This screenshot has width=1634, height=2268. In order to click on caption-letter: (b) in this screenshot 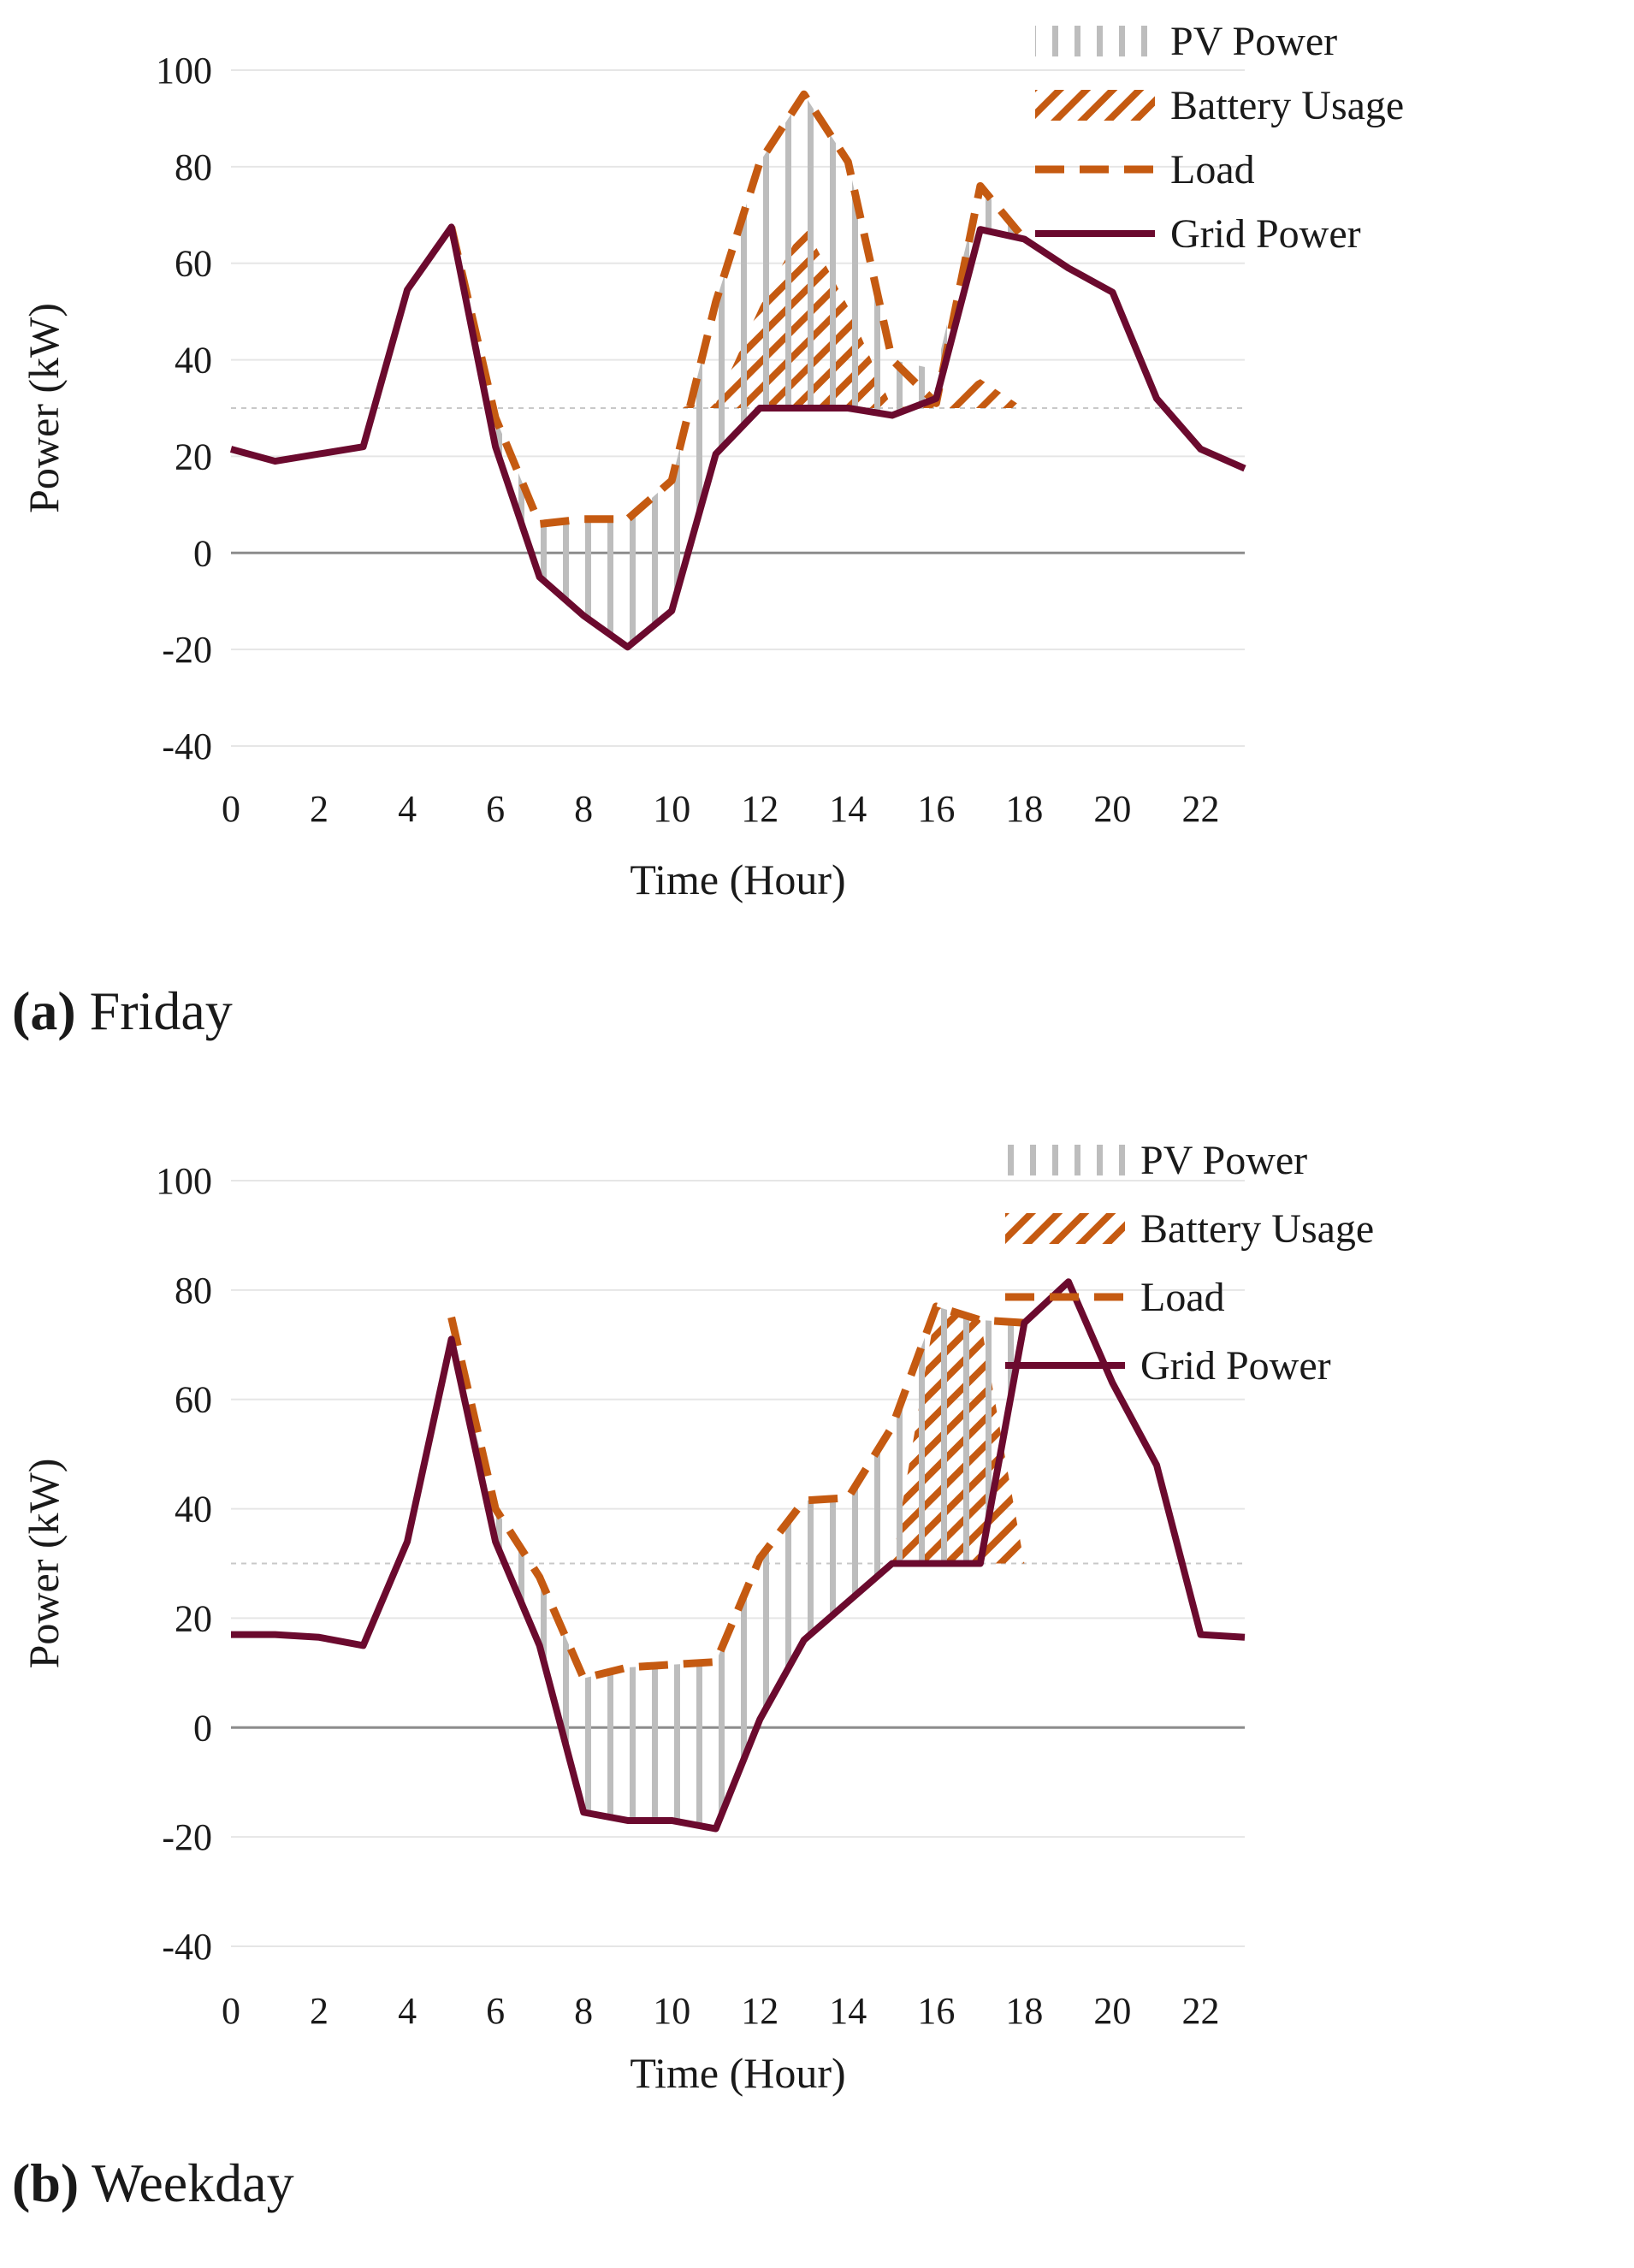, I will do `click(46, 2183)`.